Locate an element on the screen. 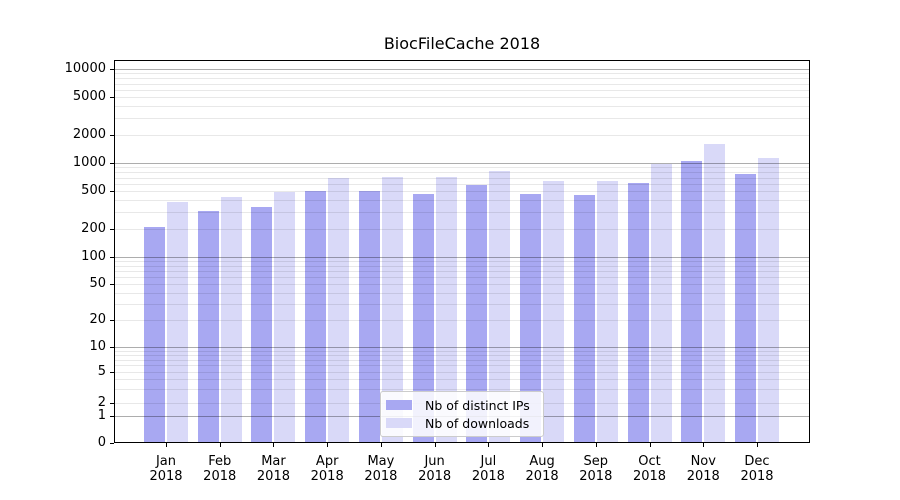  y-tick-label: 50 is located at coordinates (97, 284).